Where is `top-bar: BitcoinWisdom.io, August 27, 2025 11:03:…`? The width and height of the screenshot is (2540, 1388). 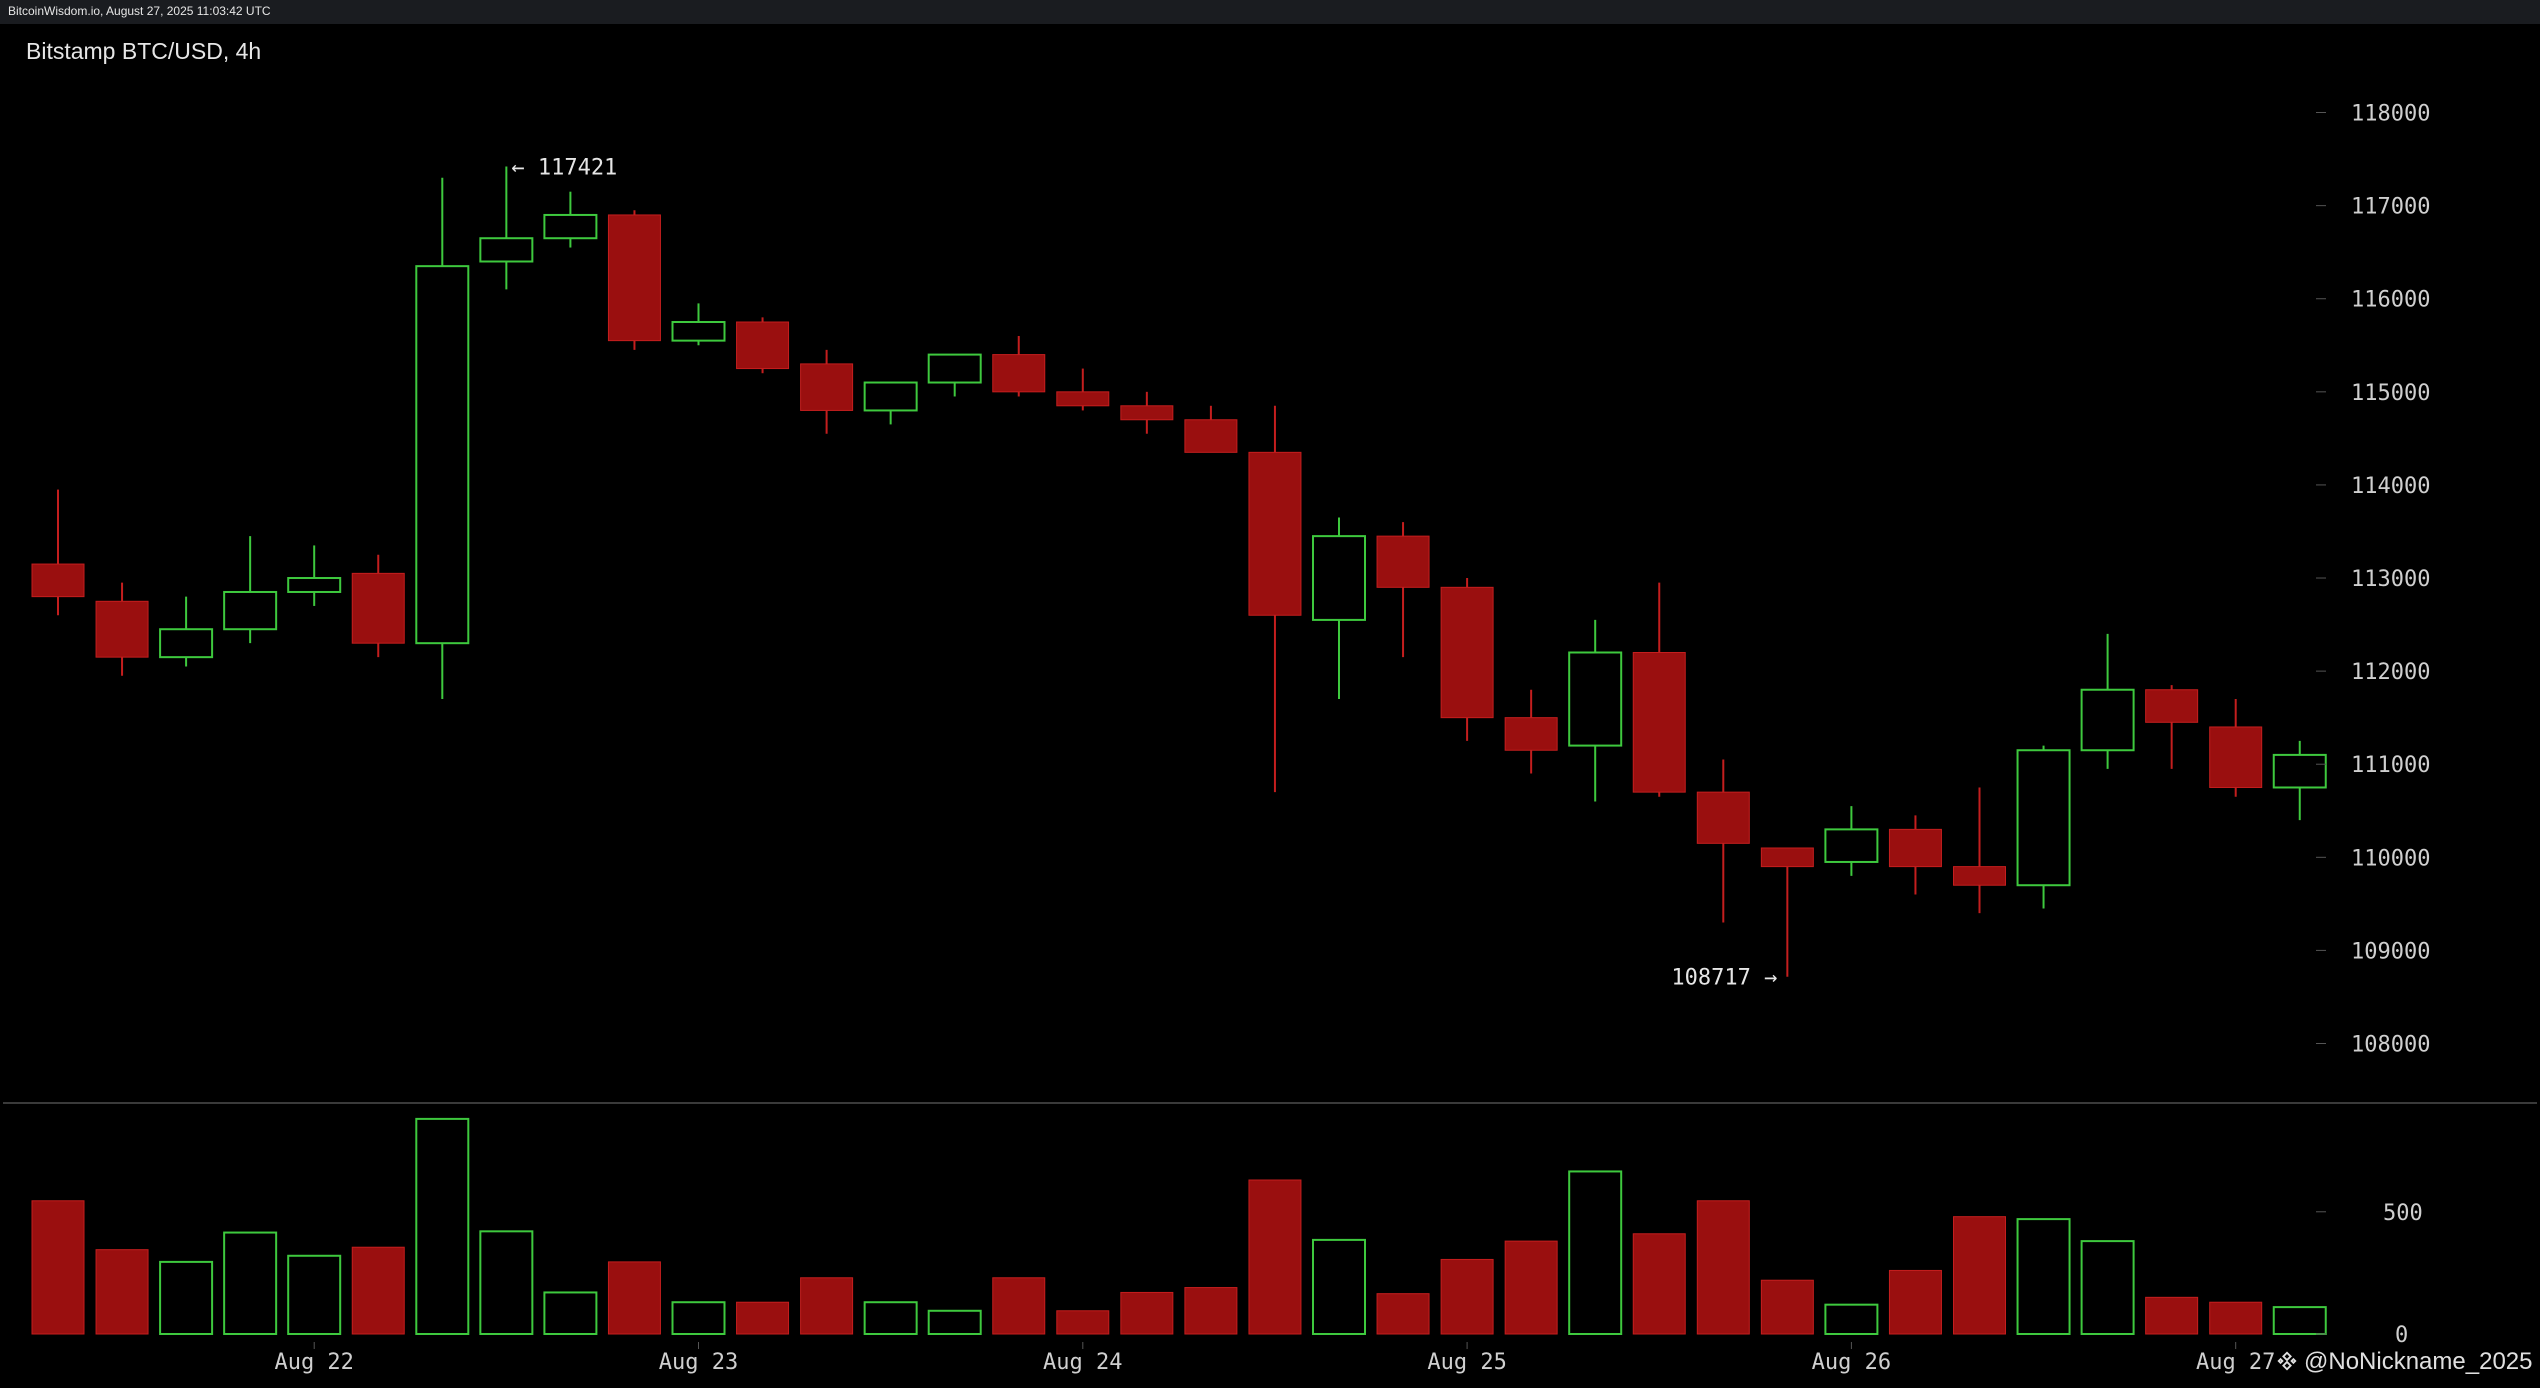 top-bar: BitcoinWisdom.io, August 27, 2025 11:03:… is located at coordinates (1270, 12).